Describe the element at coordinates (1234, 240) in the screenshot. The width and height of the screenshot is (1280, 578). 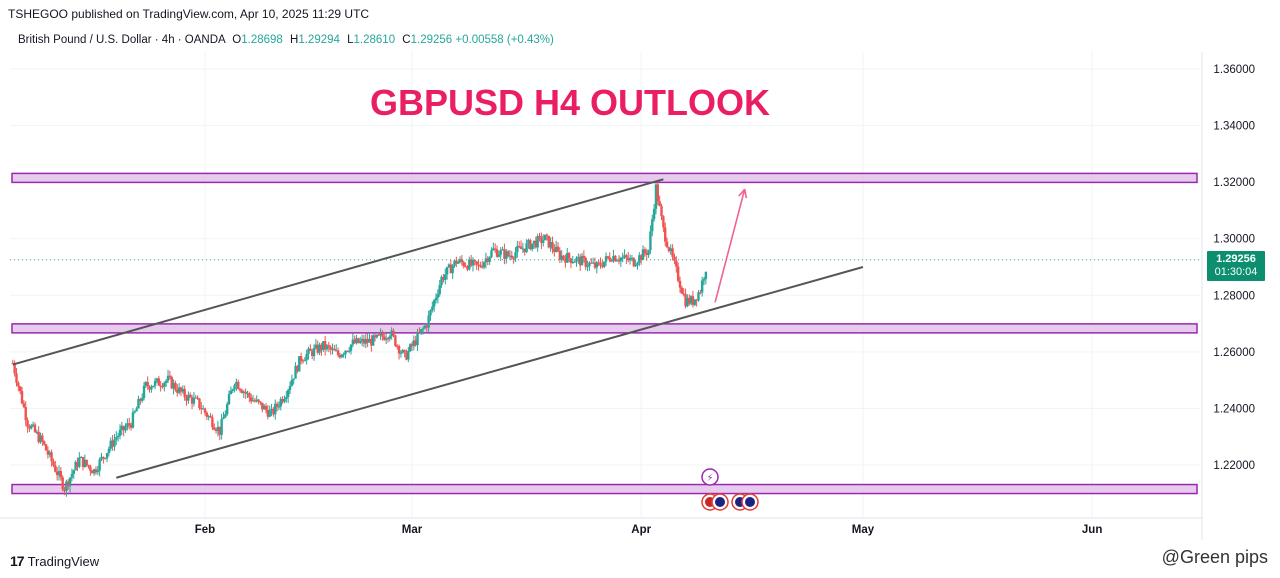
I see `y-tick-label: 1.30000` at that location.